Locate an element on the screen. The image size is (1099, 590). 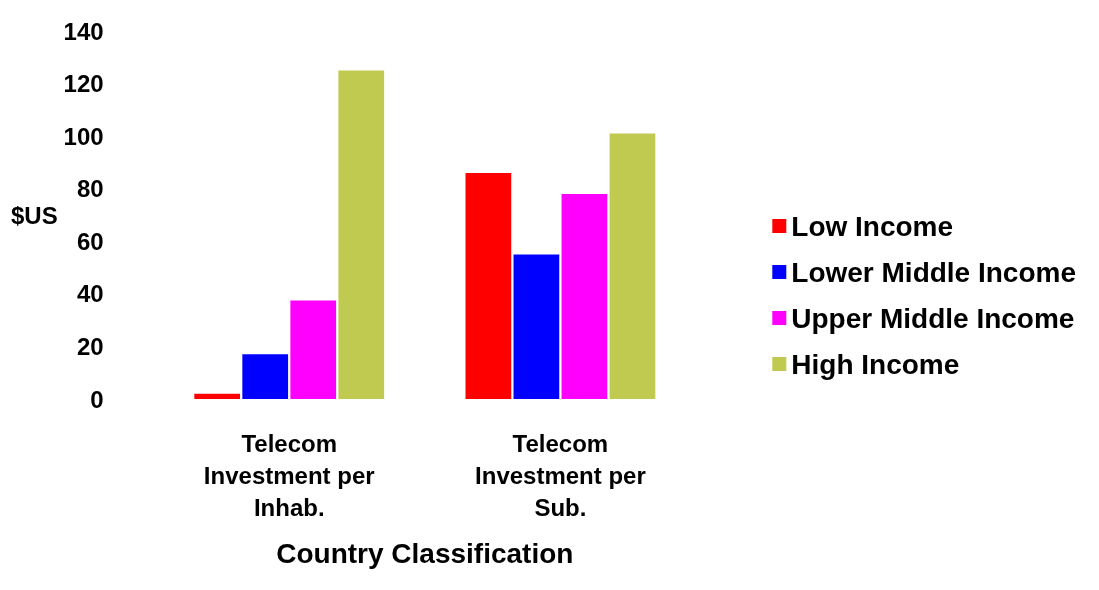
x-tick-label: Telecom Investment per Inhab. is located at coordinates (289, 475).